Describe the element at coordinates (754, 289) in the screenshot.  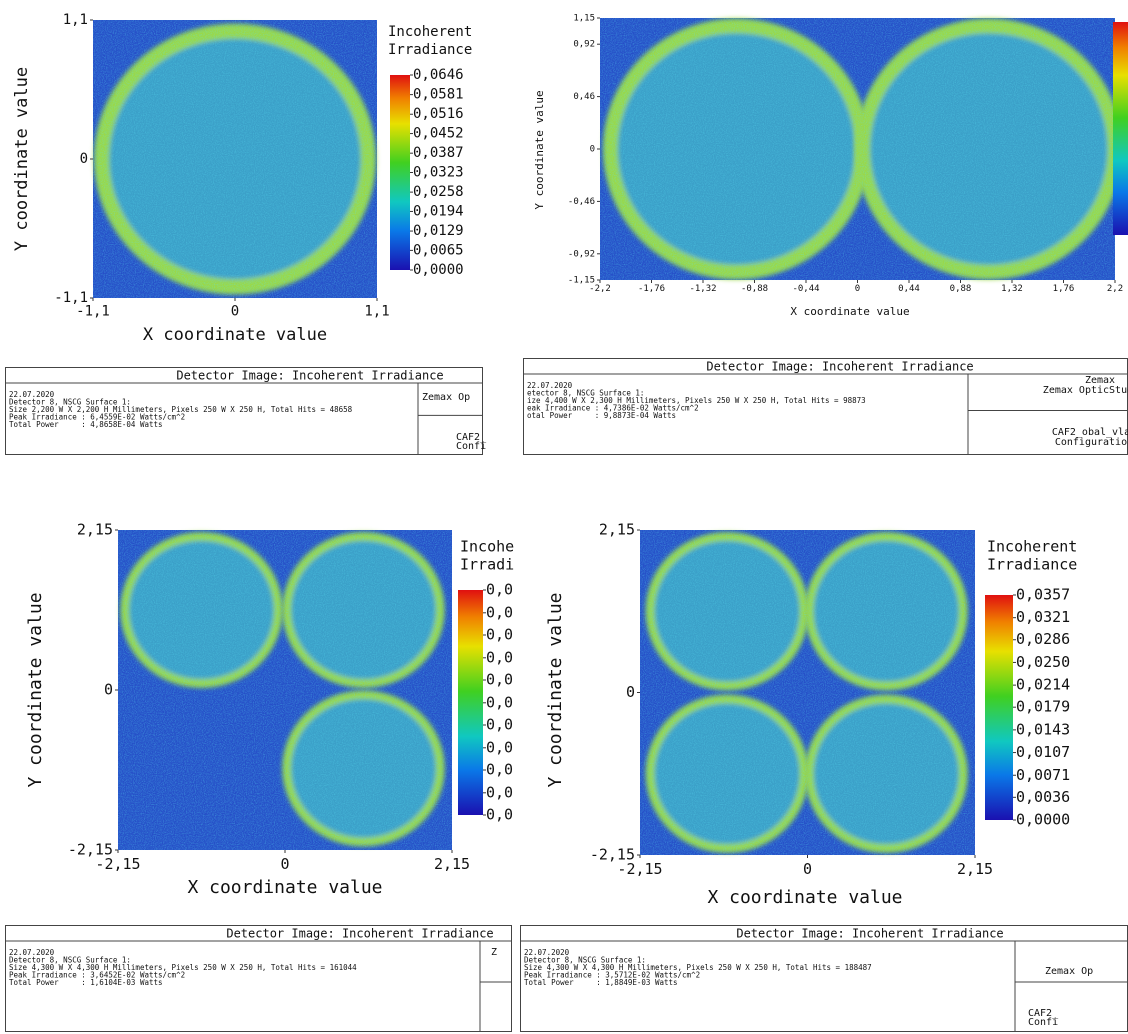
I see `x-tick-label: -0,88` at that location.